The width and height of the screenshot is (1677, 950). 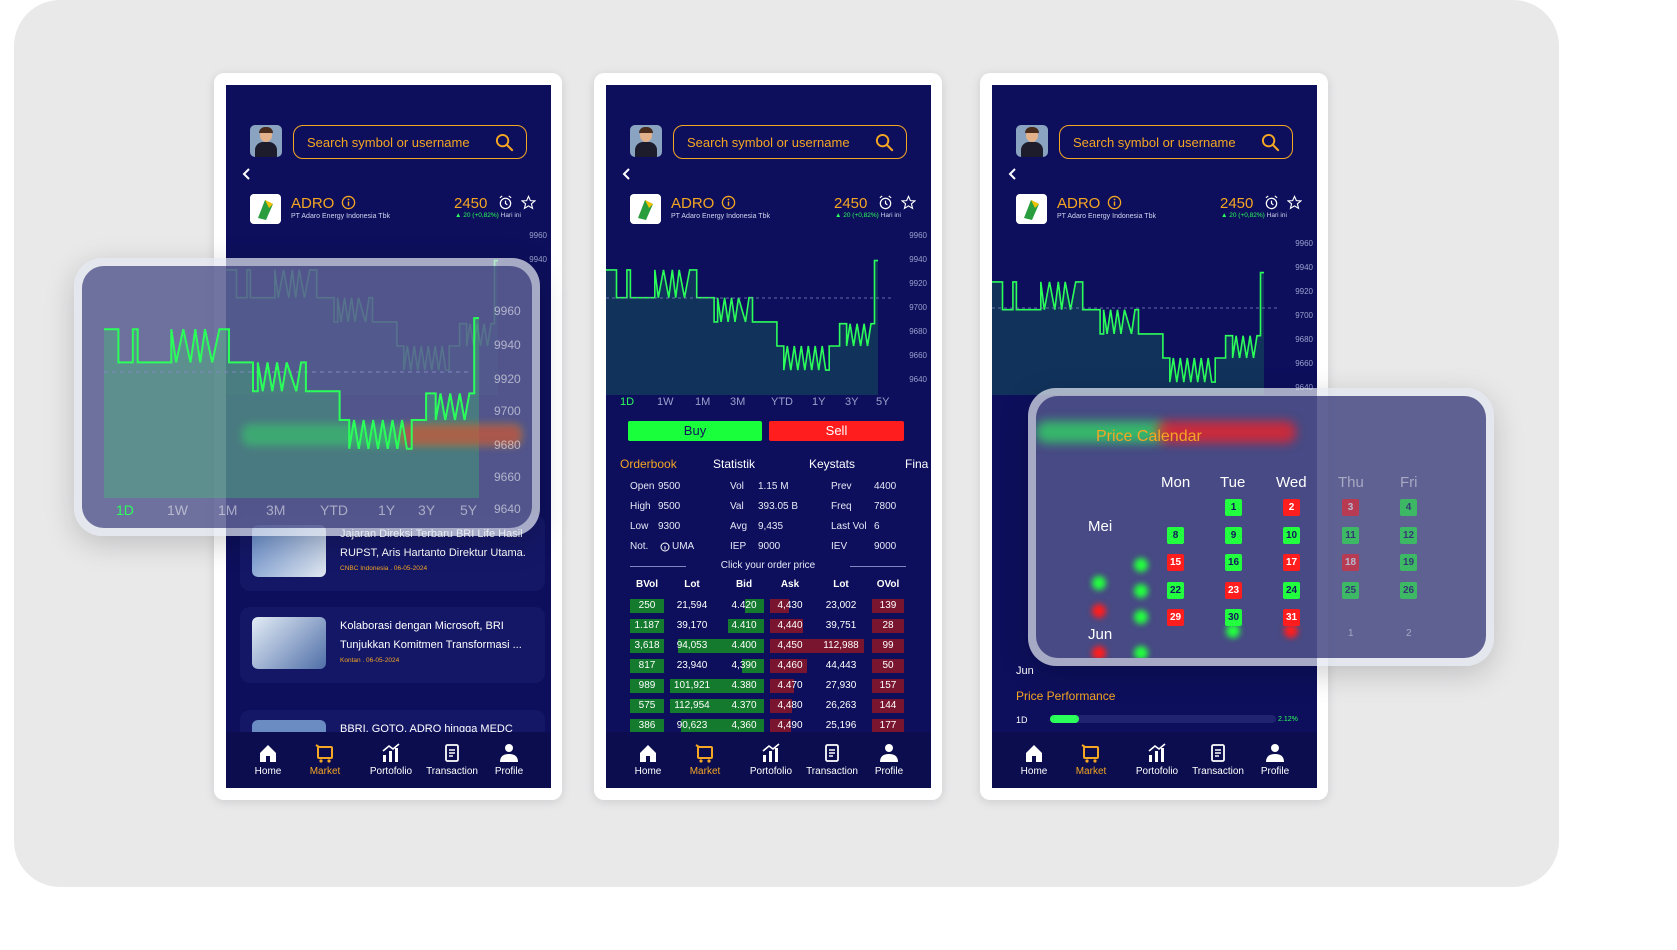 I want to click on ask-price: 4,450, so click(x=790, y=645).